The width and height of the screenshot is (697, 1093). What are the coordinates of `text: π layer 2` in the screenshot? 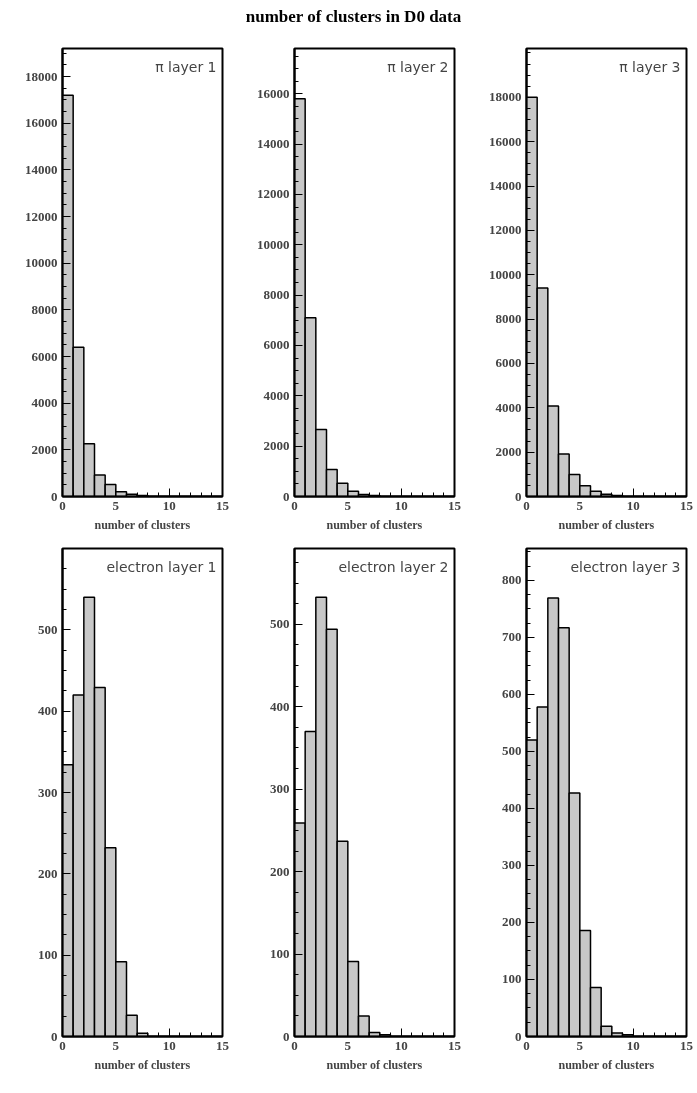 It's located at (418, 66).